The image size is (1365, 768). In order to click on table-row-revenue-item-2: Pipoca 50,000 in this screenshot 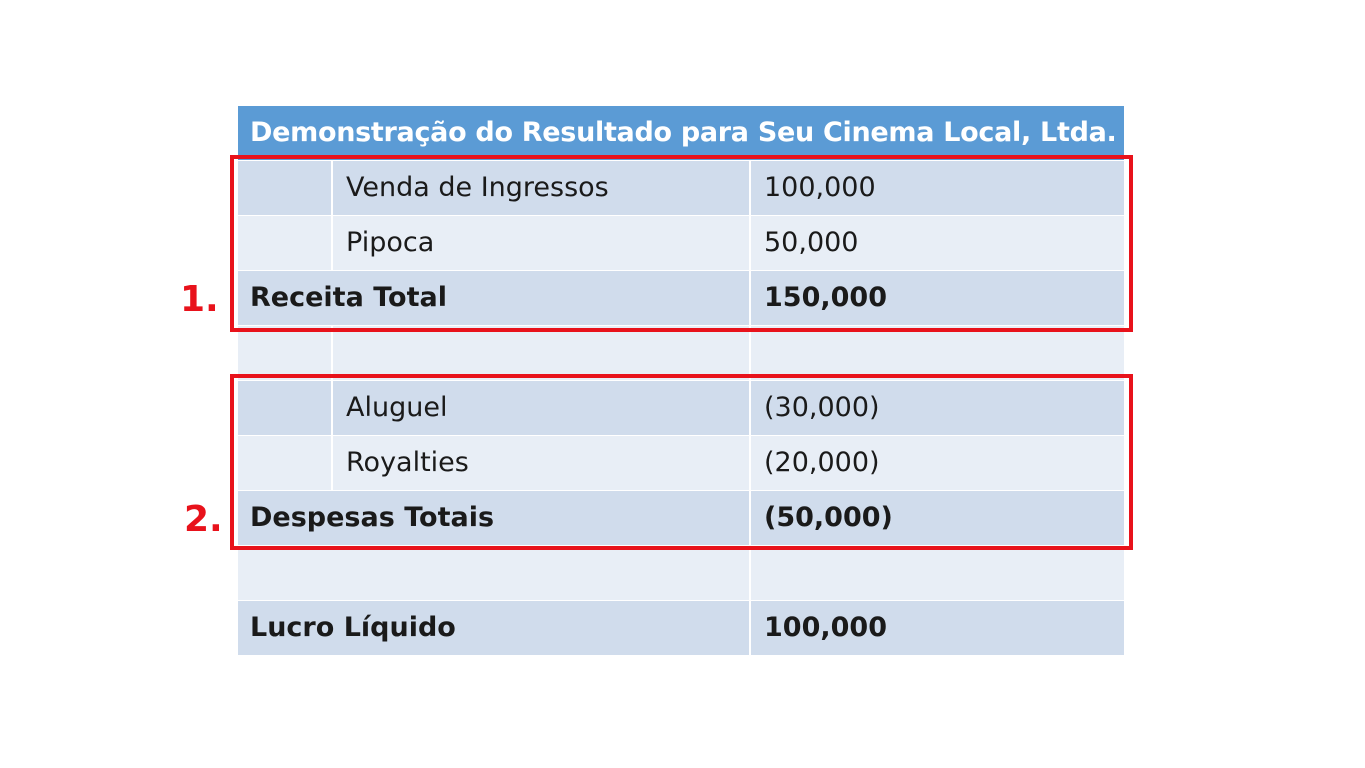, I will do `click(681, 242)`.